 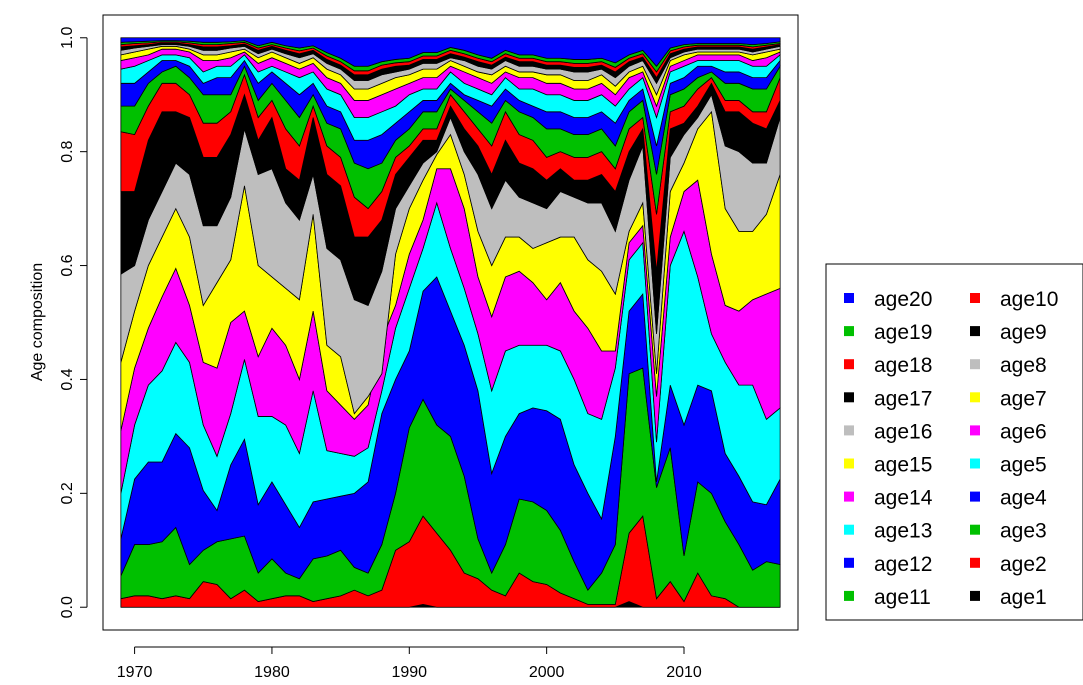 What do you see at coordinates (684, 672) in the screenshot?
I see `x-tick-label: 2010` at bounding box center [684, 672].